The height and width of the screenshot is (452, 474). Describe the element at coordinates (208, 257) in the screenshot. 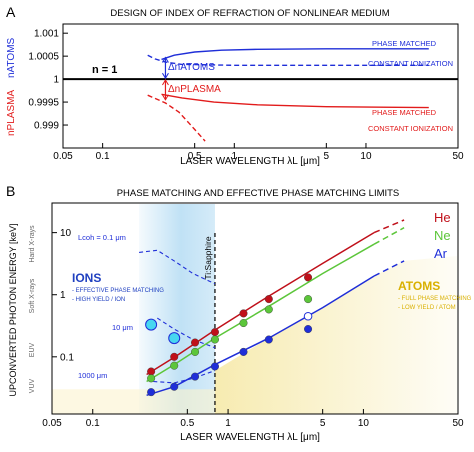

I see `ti-sapphire-label: Ti:Sapphire` at that location.